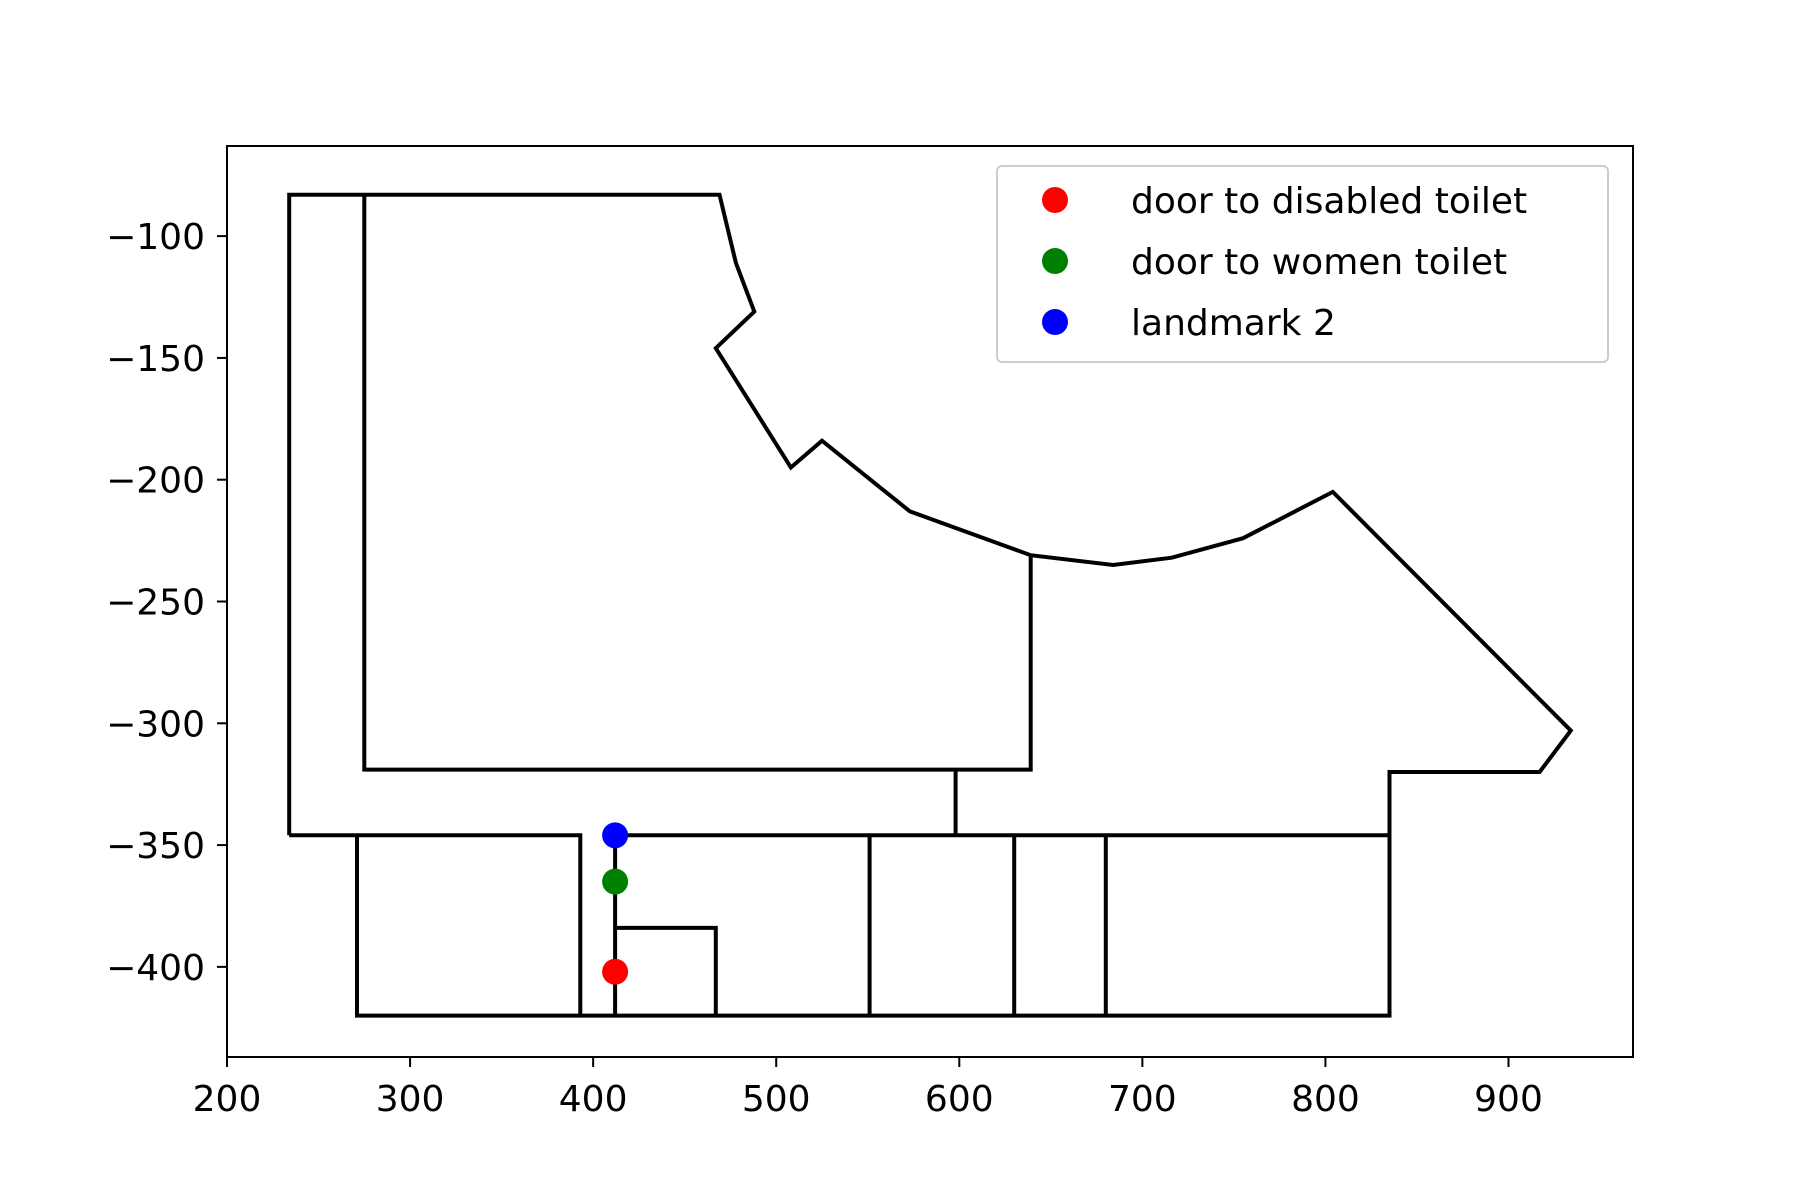  I want to click on x-tick-label: 600, so click(959, 1099).